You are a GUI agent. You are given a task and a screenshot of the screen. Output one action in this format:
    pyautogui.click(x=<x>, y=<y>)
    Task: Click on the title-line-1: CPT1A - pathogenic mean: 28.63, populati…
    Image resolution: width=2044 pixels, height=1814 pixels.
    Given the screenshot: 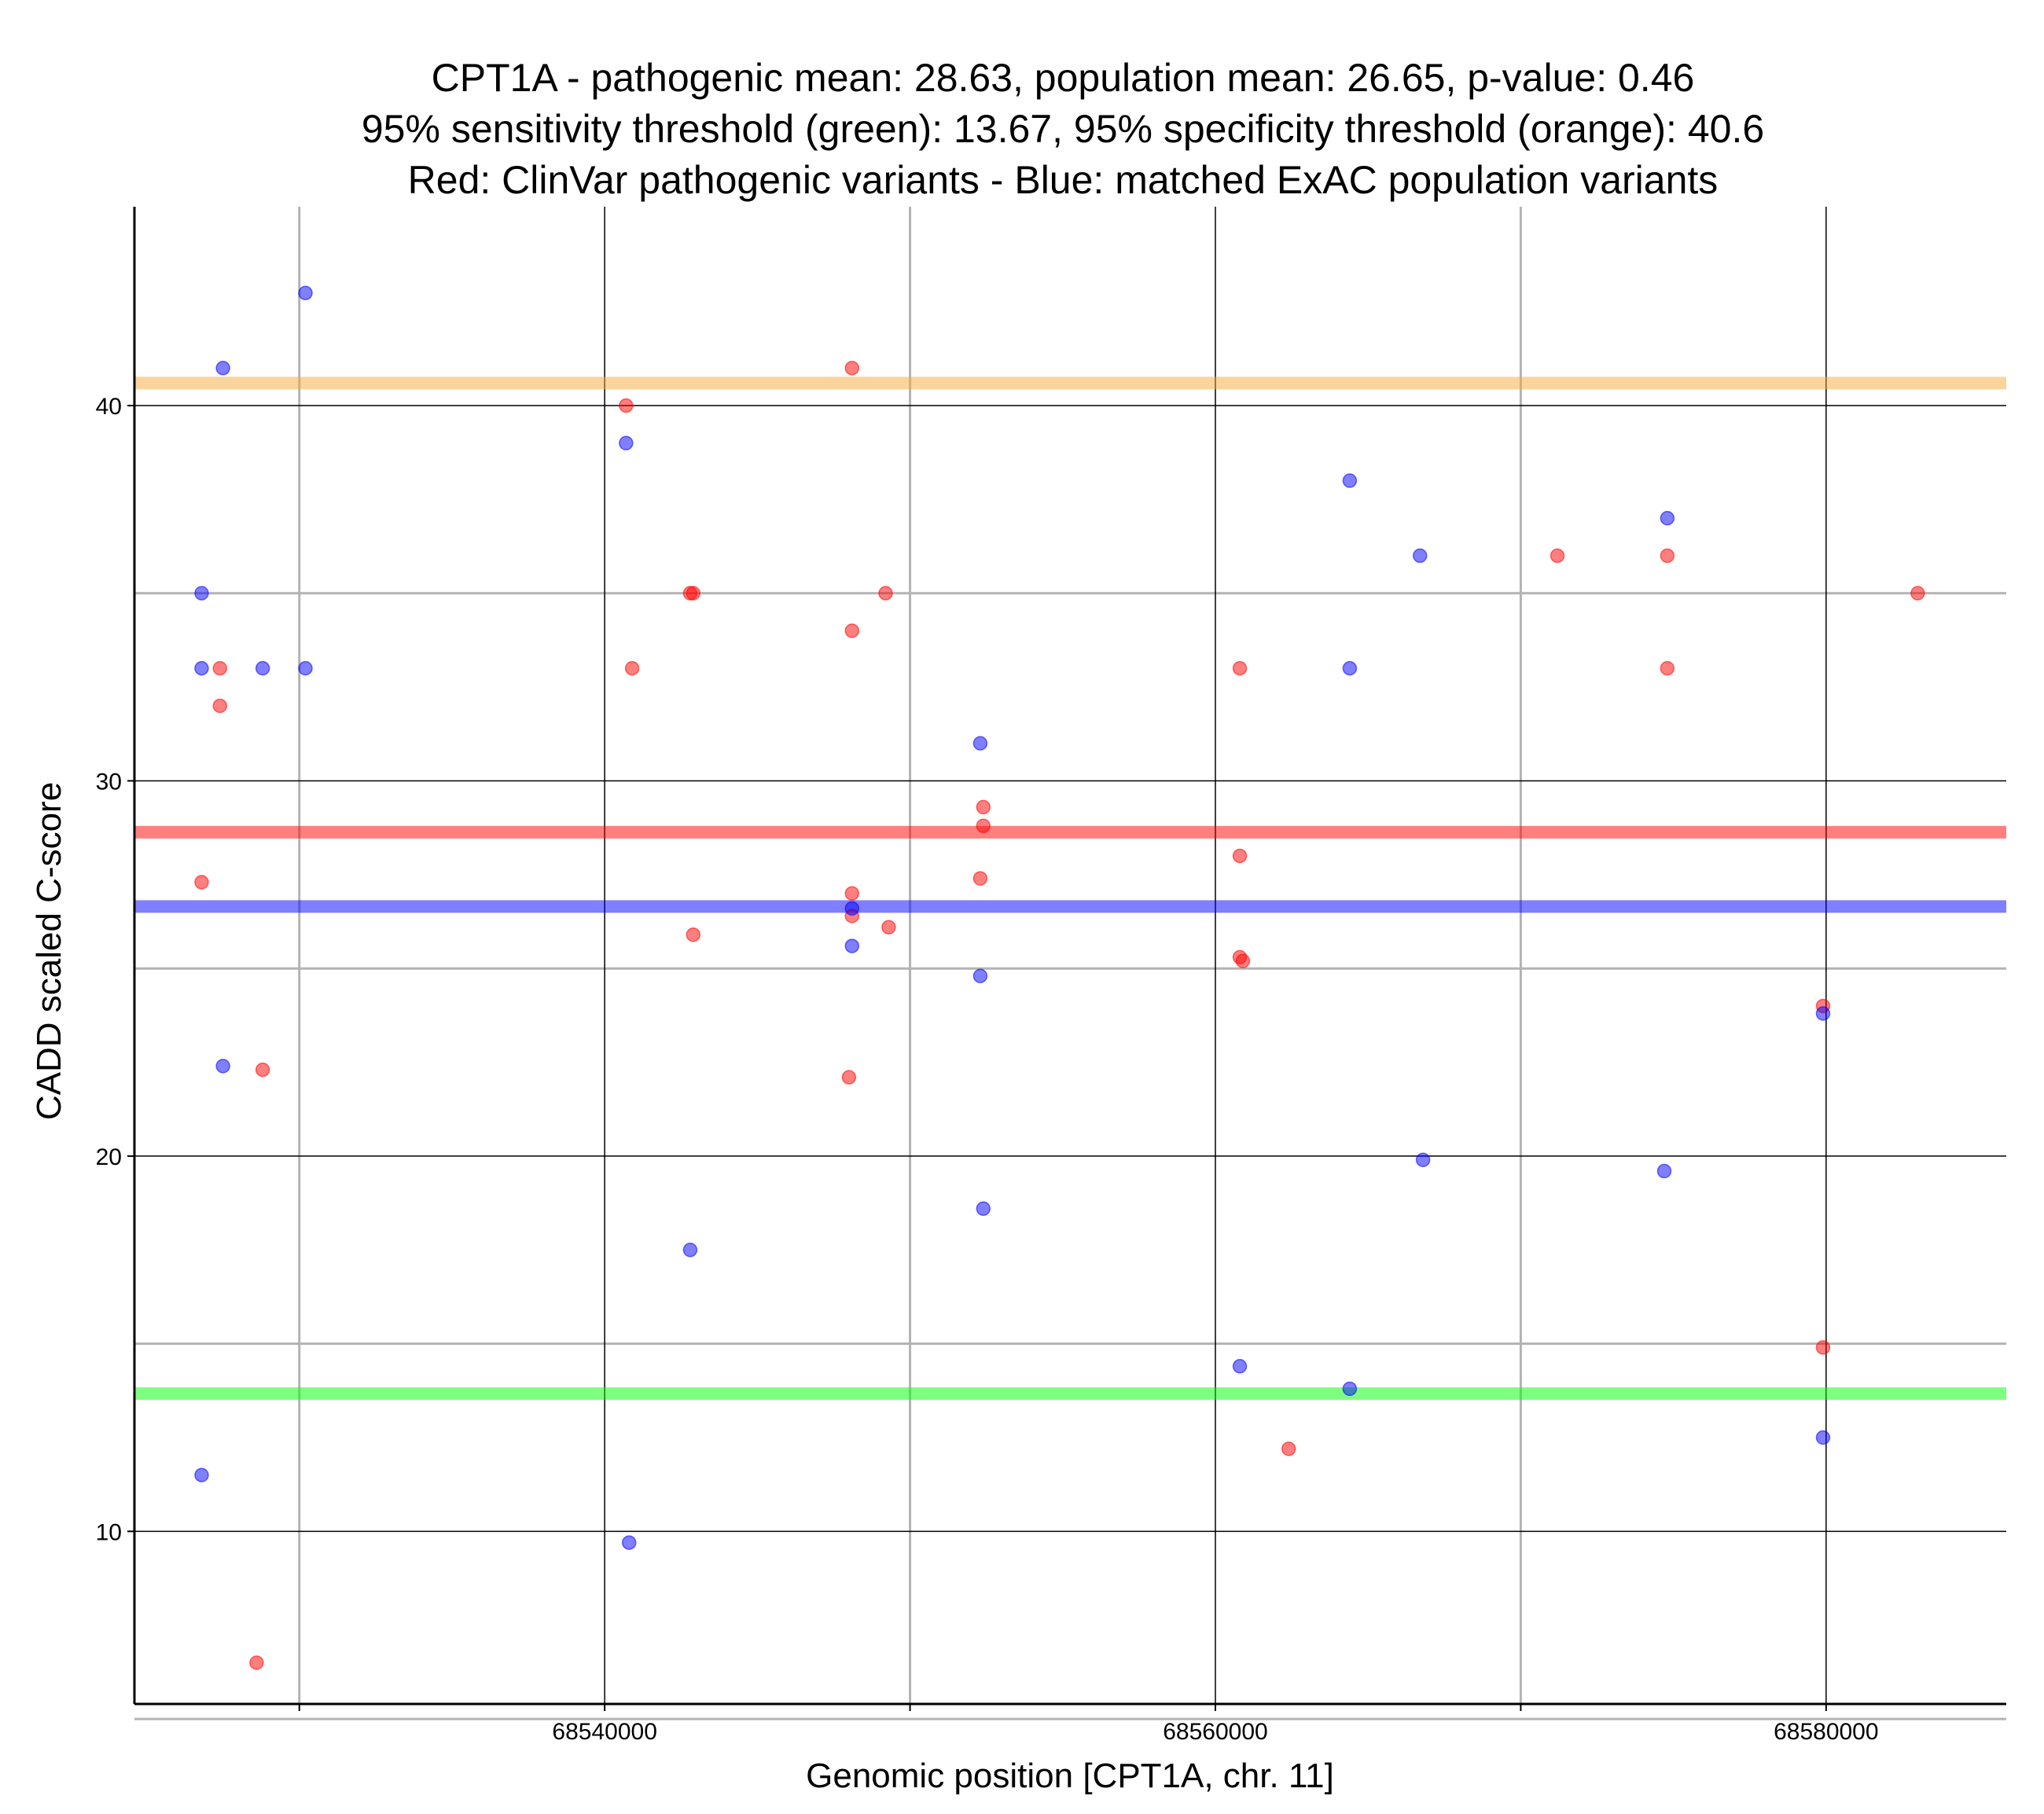 What is the action you would take?
    pyautogui.click(x=1064, y=78)
    